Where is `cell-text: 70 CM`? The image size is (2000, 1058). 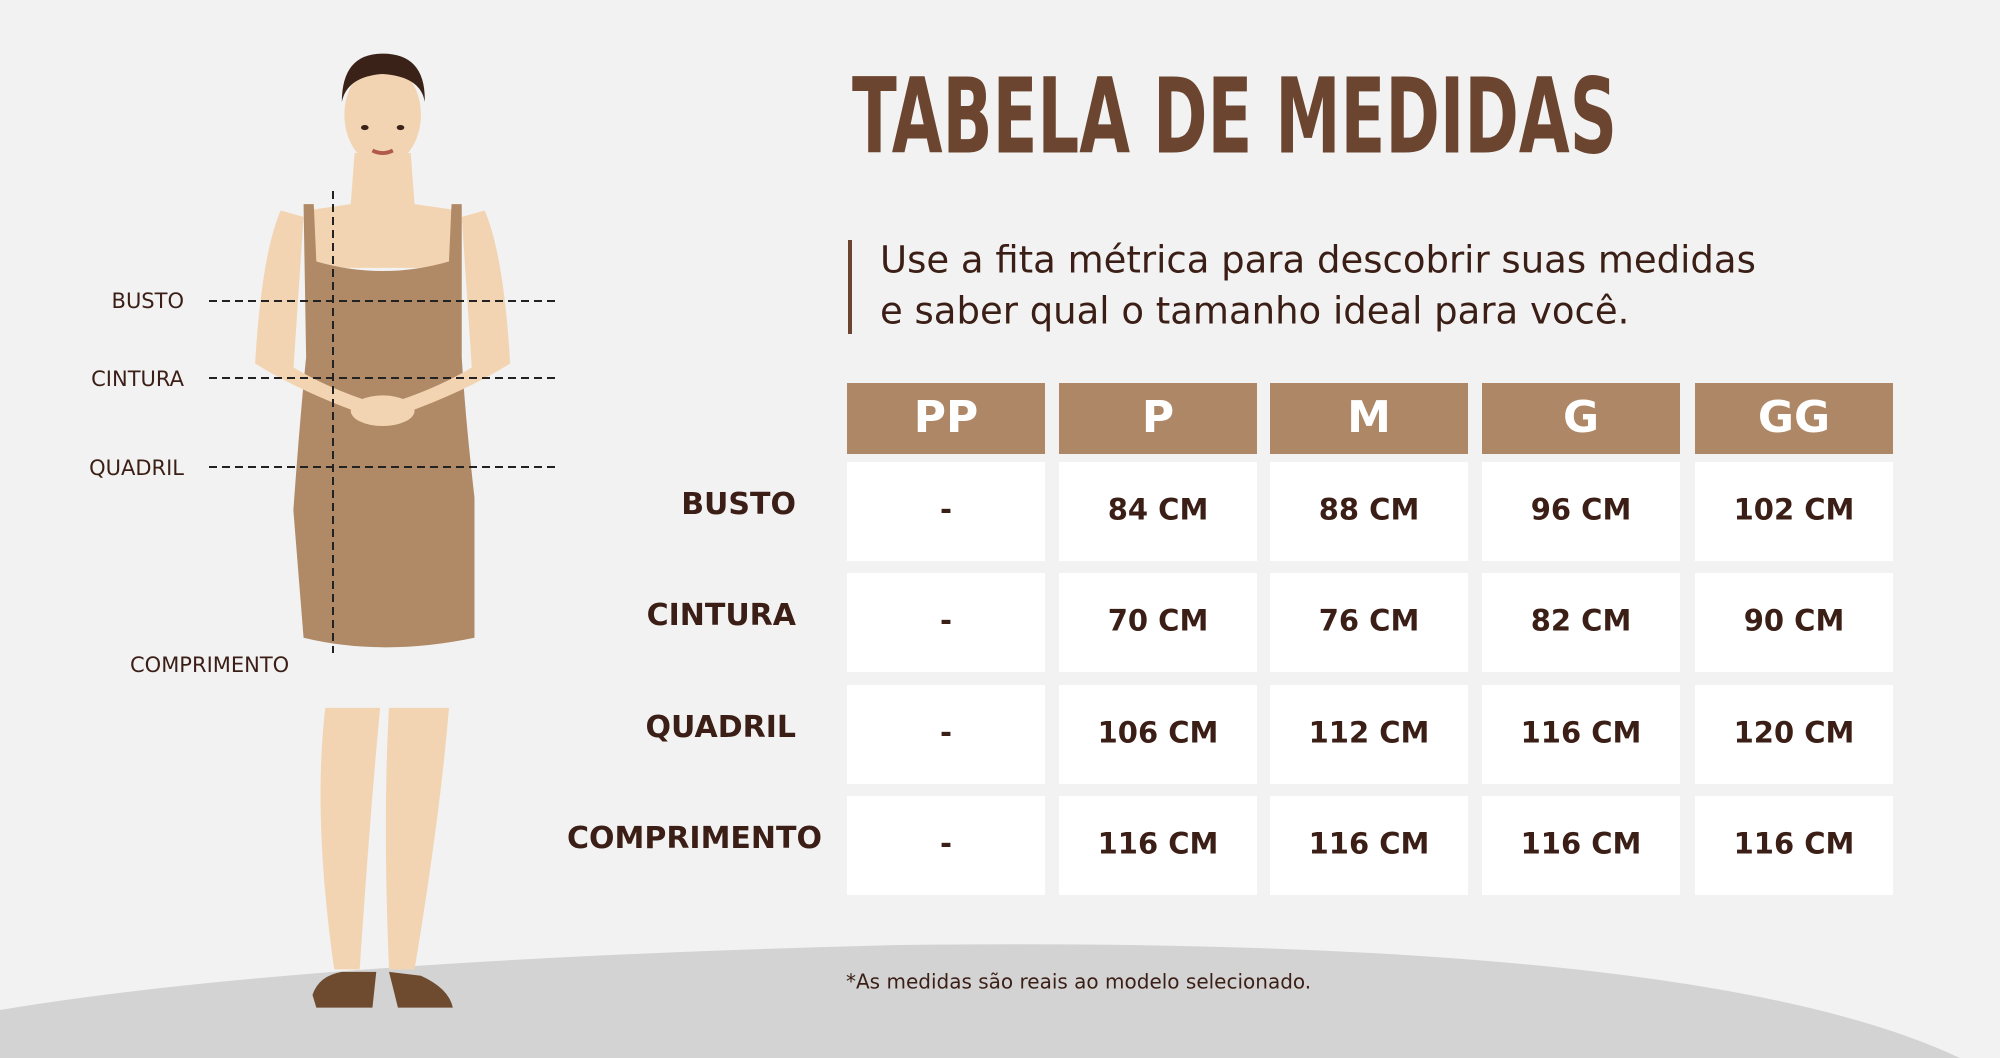
cell-text: 70 CM is located at coordinates (1158, 621).